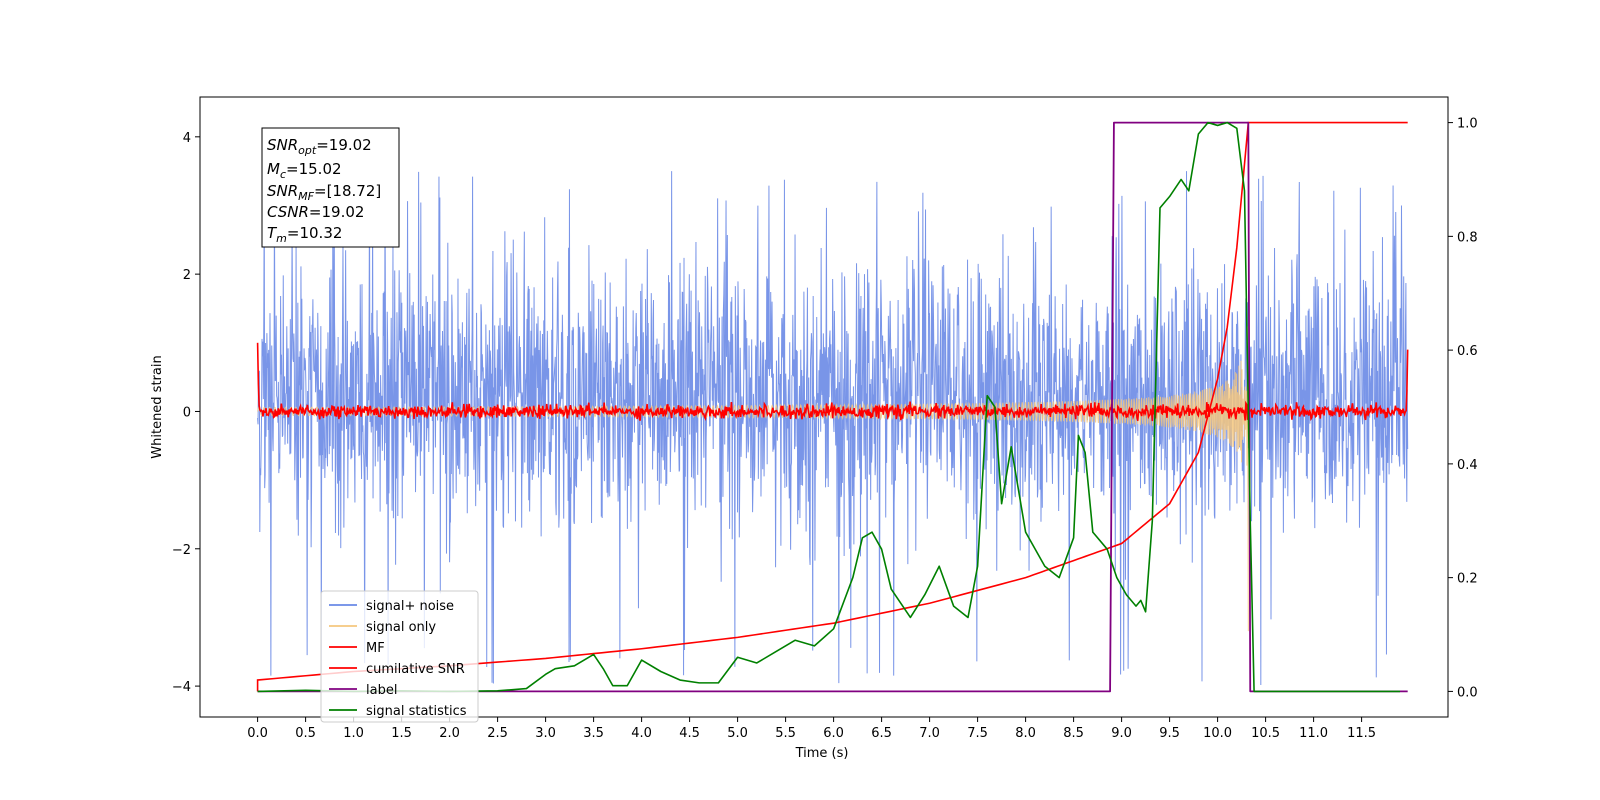 The width and height of the screenshot is (1600, 800). Describe the element at coordinates (833, 733) in the screenshot. I see `x-tick-label: 6.0` at that location.